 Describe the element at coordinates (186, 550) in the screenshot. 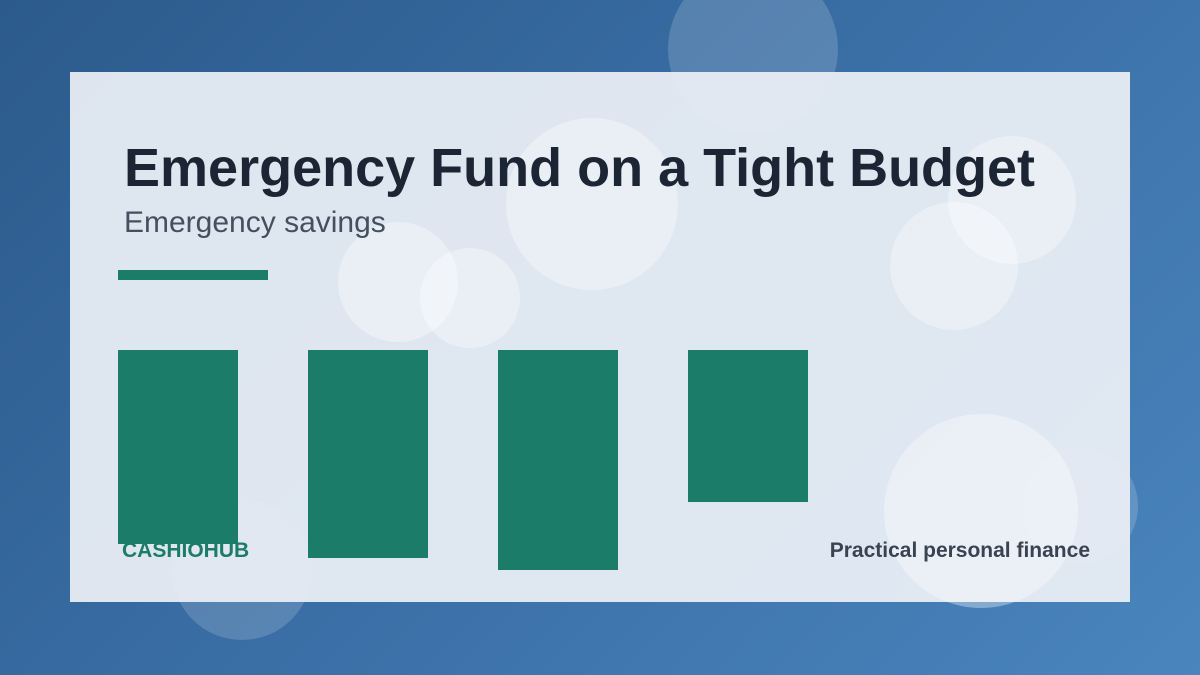

I see `brand-logo-text: CASHIOHUB` at that location.